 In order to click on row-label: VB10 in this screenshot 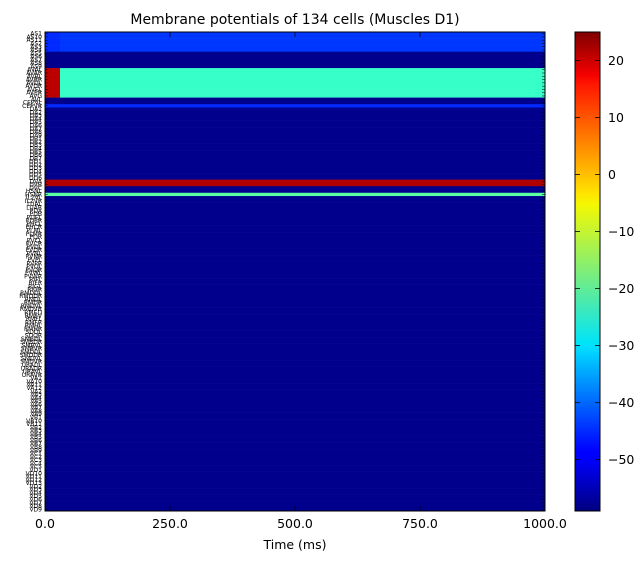, I will do `click(34, 421)`.